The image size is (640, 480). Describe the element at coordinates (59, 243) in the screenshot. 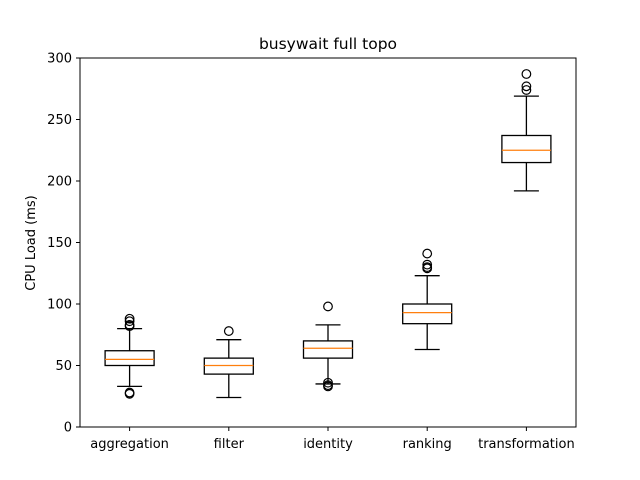

I see `y-tick-label: 150` at that location.